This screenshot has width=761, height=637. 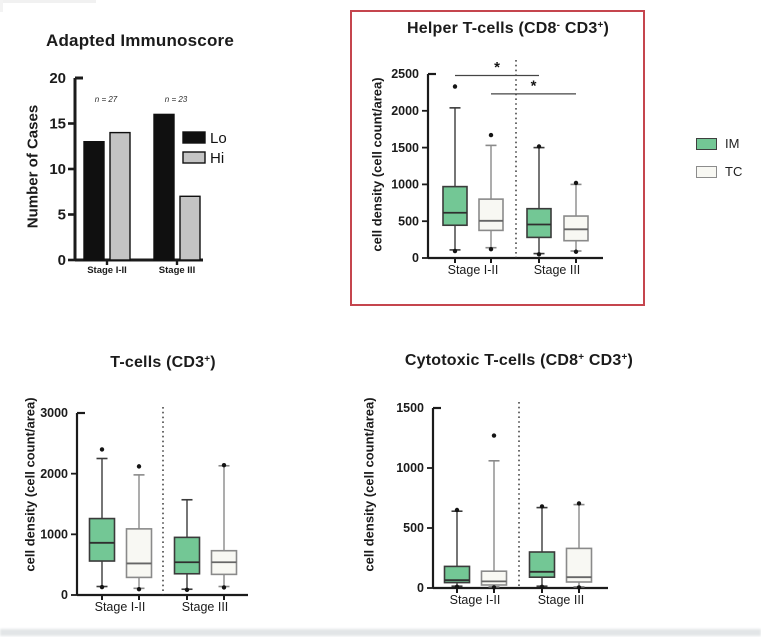 What do you see at coordinates (218, 138) in the screenshot?
I see `legend-label-lo: Lo` at bounding box center [218, 138].